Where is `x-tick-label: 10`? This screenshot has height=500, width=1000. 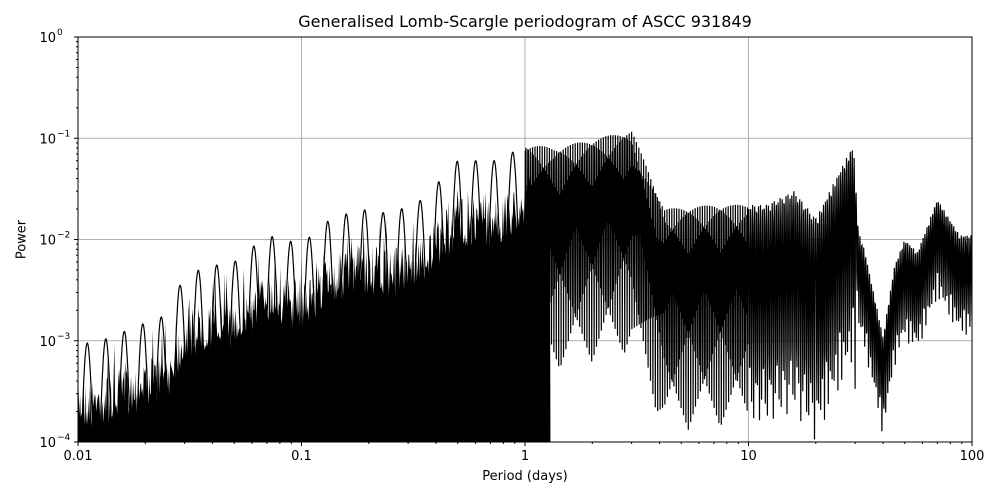 x-tick-label: 10 is located at coordinates (748, 456).